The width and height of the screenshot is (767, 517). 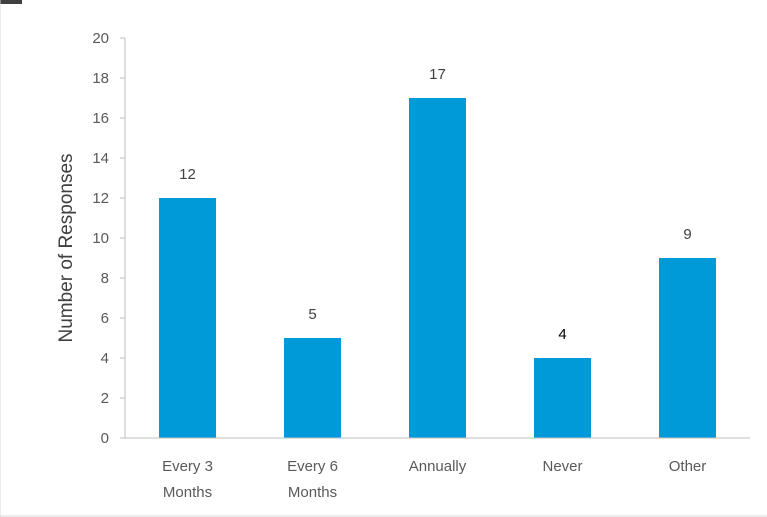 I want to click on x-category-label: Annually, so click(x=438, y=466).